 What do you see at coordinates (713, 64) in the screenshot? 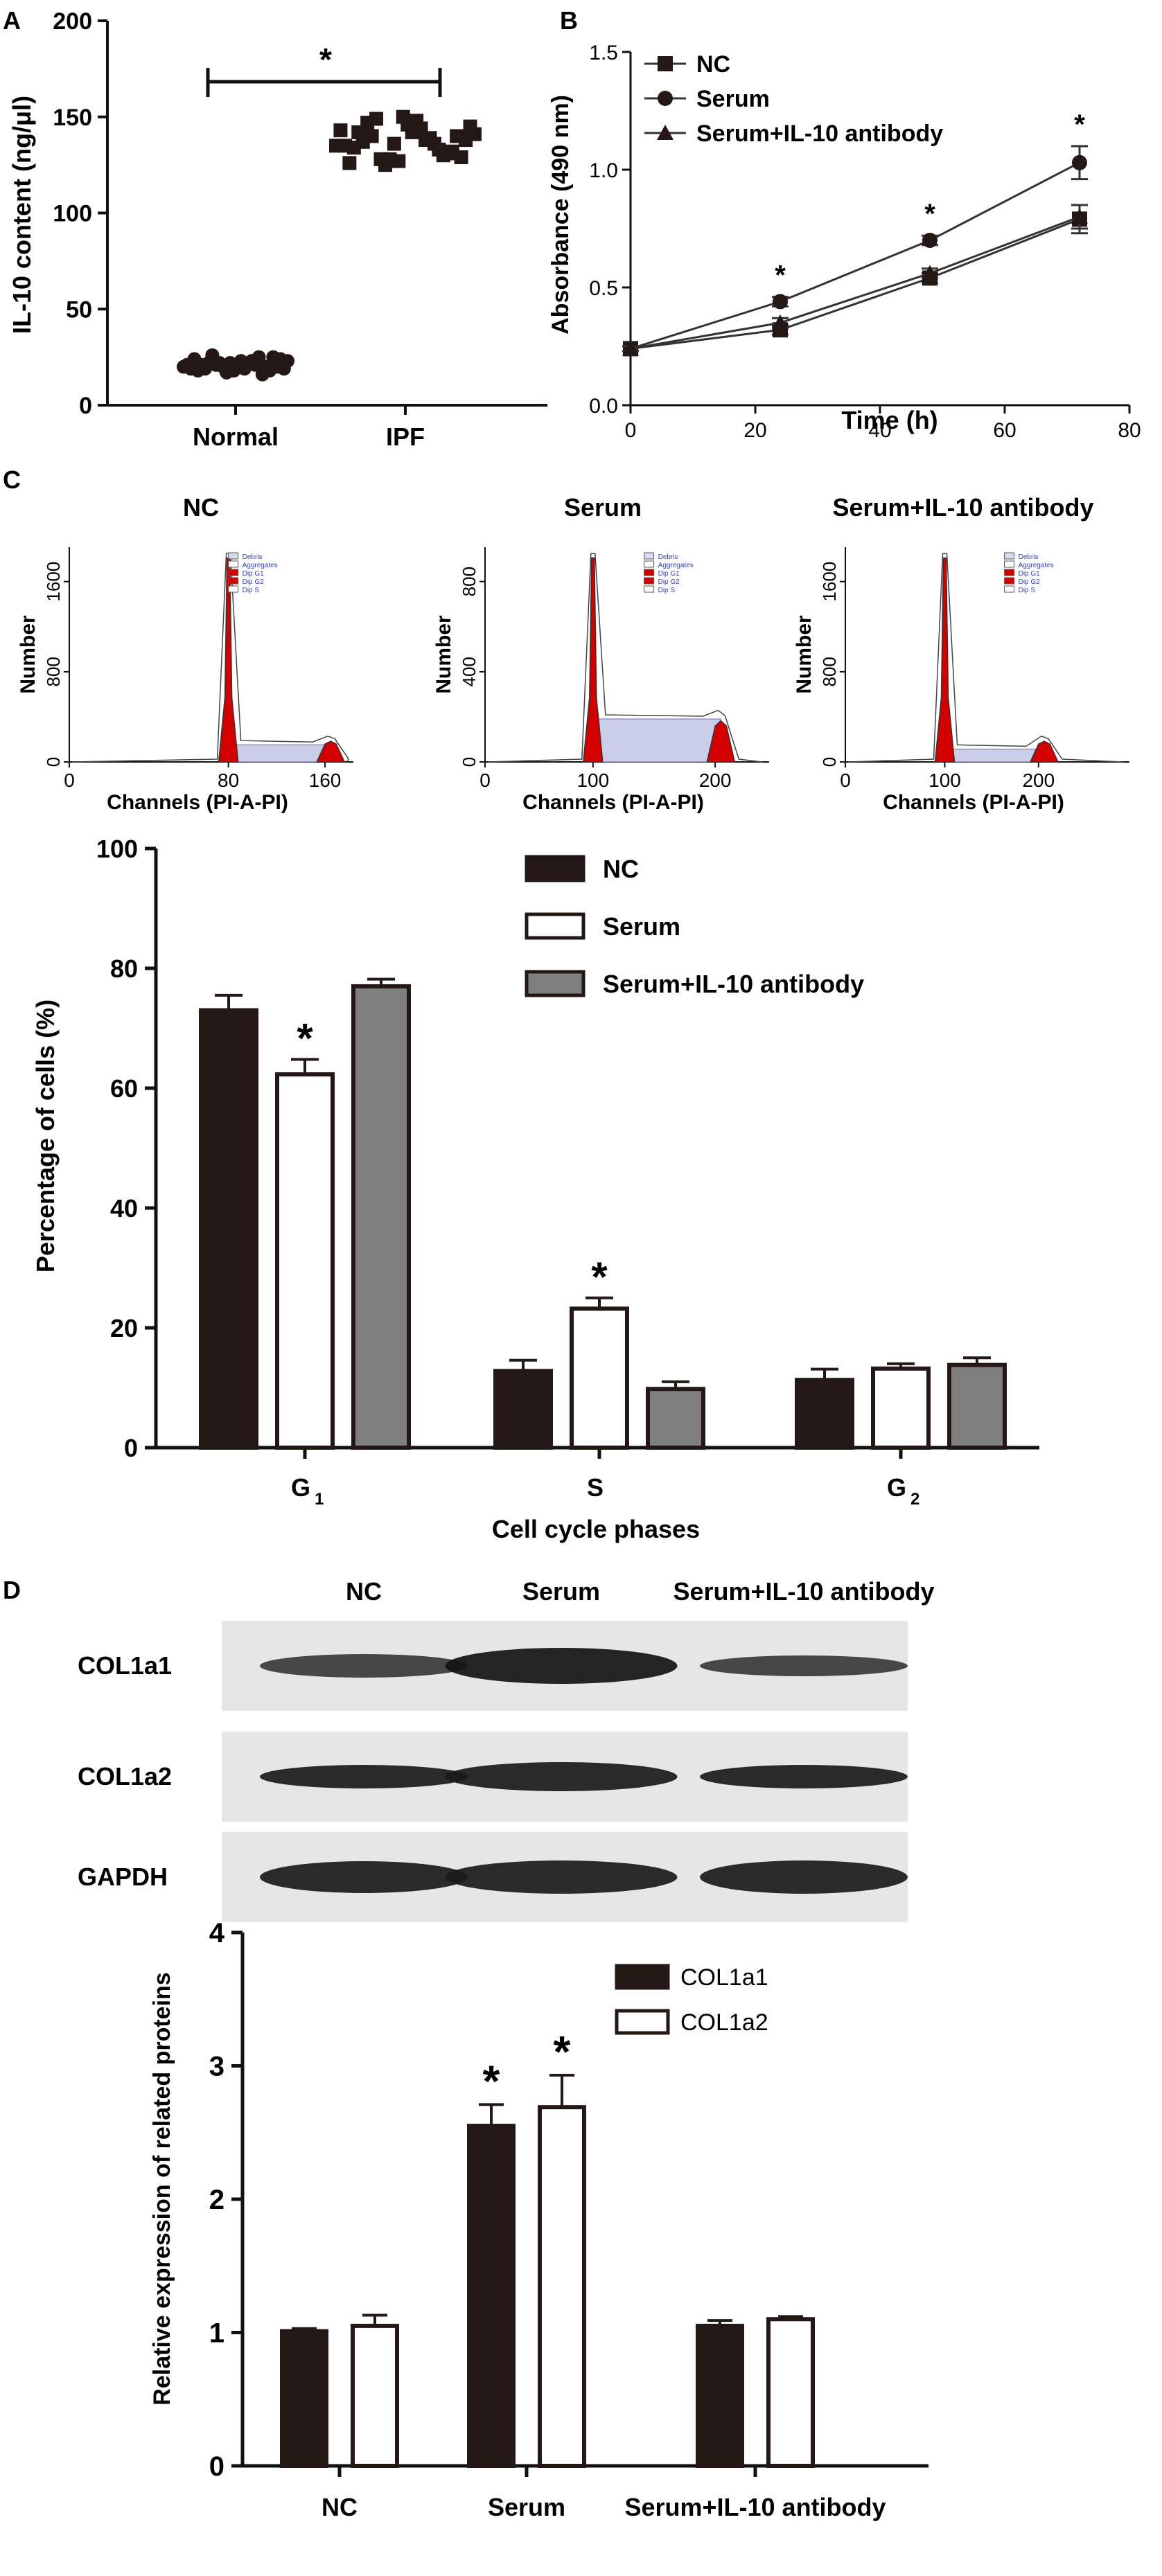
I see `b-legend-label: NC` at bounding box center [713, 64].